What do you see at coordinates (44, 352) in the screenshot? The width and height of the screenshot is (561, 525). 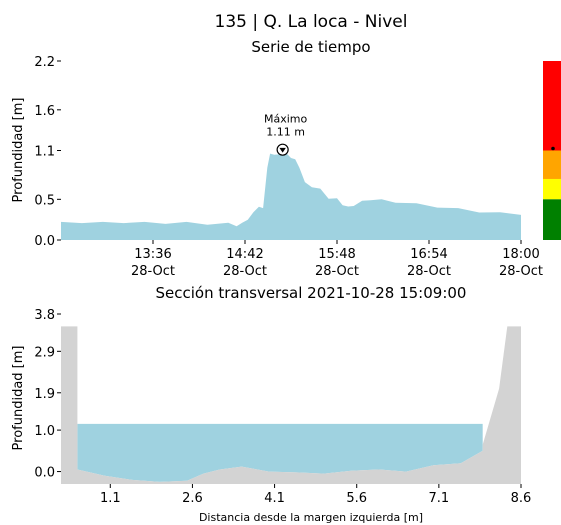 I see `y-tick-label: 2.9` at bounding box center [44, 352].